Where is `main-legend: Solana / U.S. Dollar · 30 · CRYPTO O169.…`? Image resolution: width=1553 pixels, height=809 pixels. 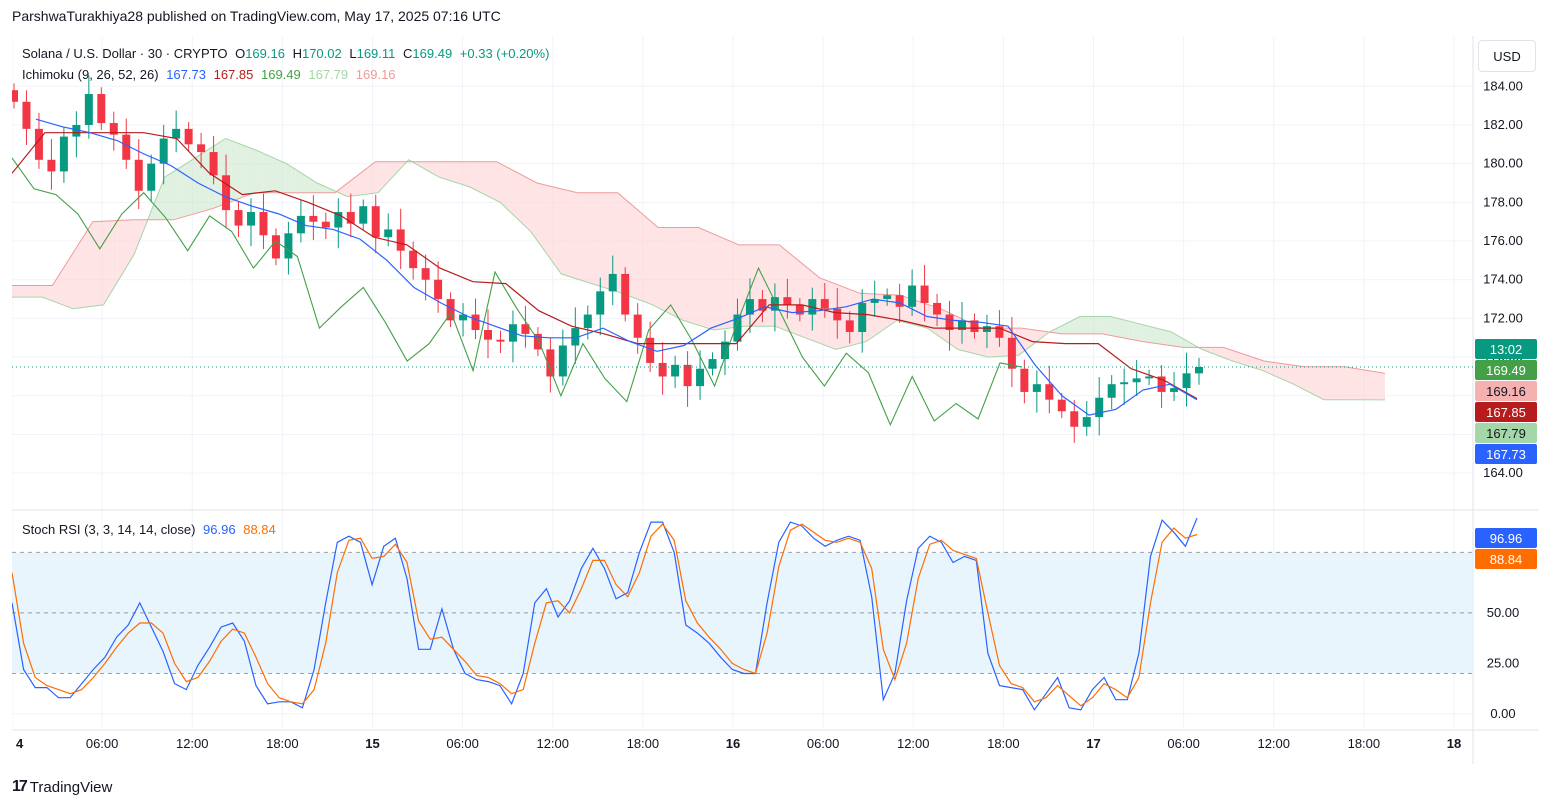 main-legend: Solana / U.S. Dollar · 30 · CRYPTO O169.… is located at coordinates (287, 53).